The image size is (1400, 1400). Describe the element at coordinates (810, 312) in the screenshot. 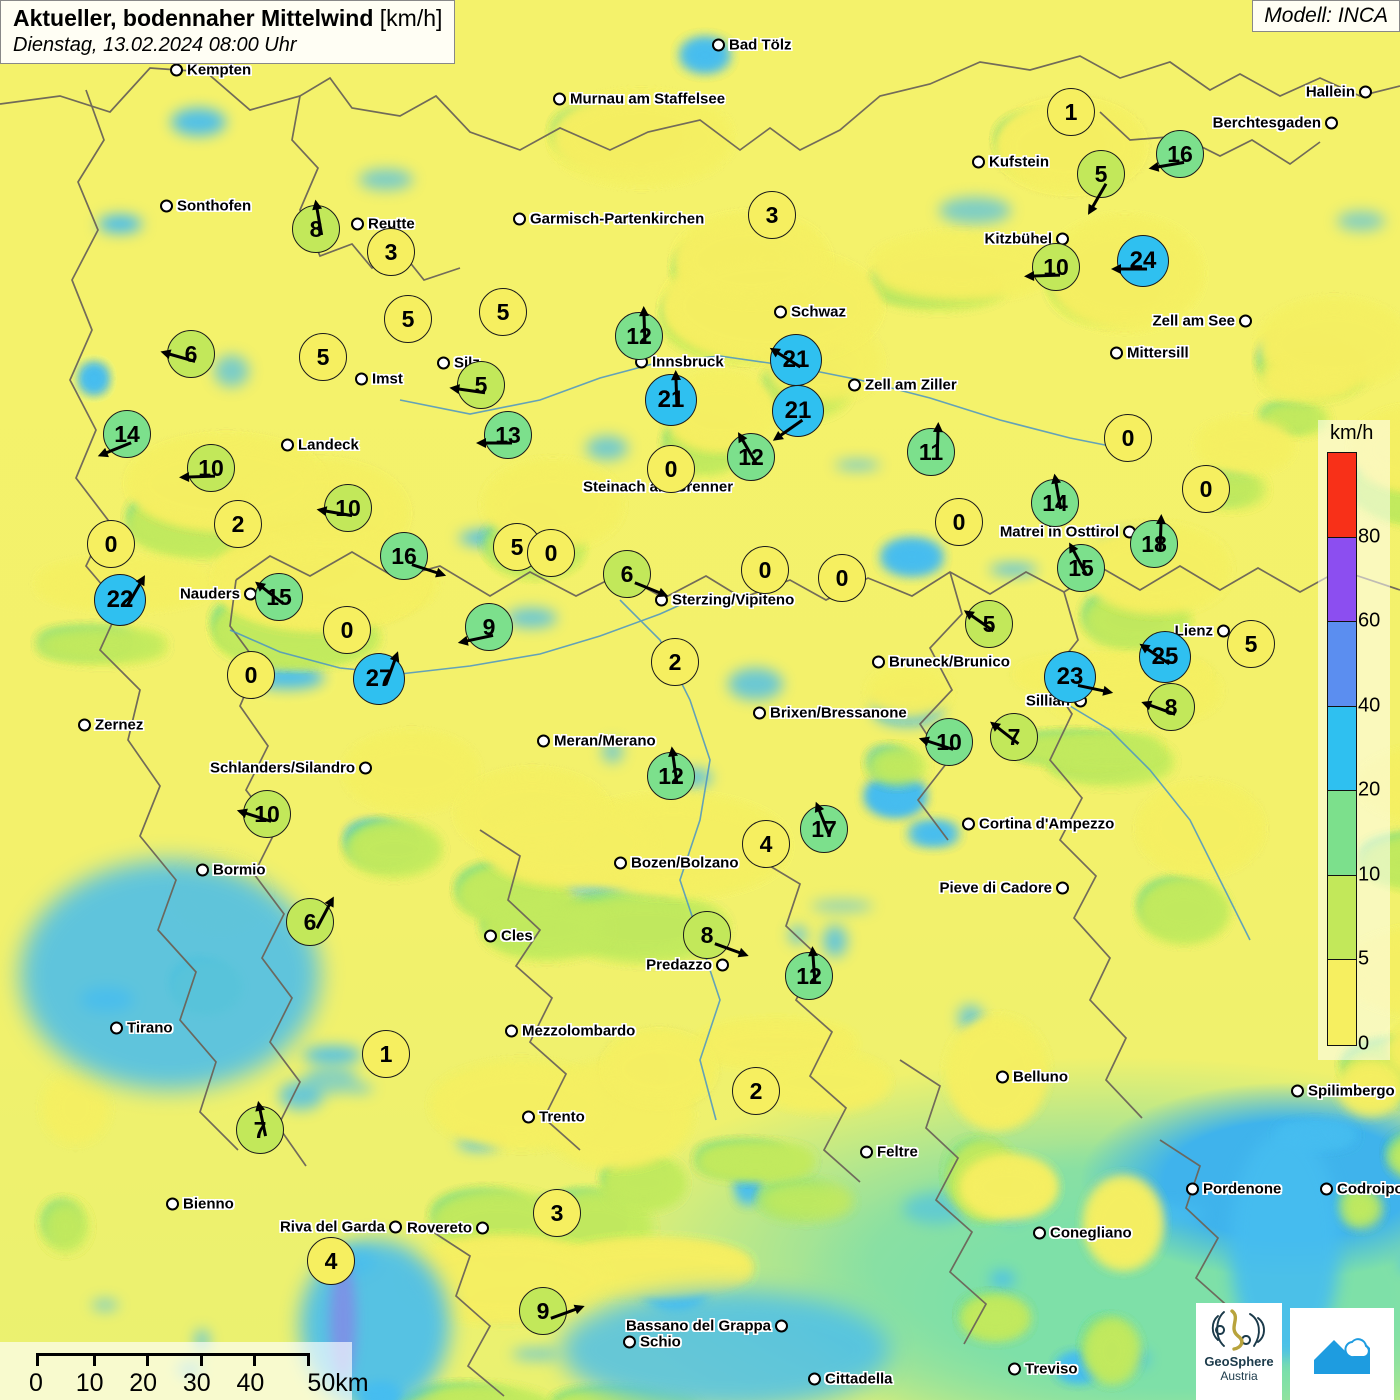

I see `city-label: Schwaz` at that location.